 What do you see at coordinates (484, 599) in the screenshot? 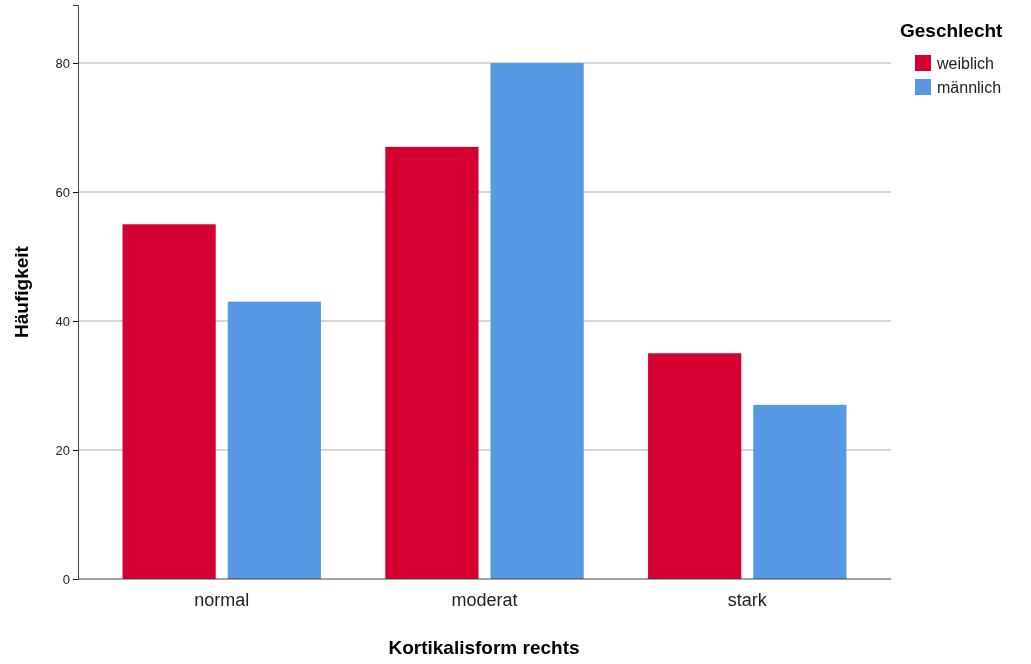
I see `x-tick-label: moderat` at bounding box center [484, 599].